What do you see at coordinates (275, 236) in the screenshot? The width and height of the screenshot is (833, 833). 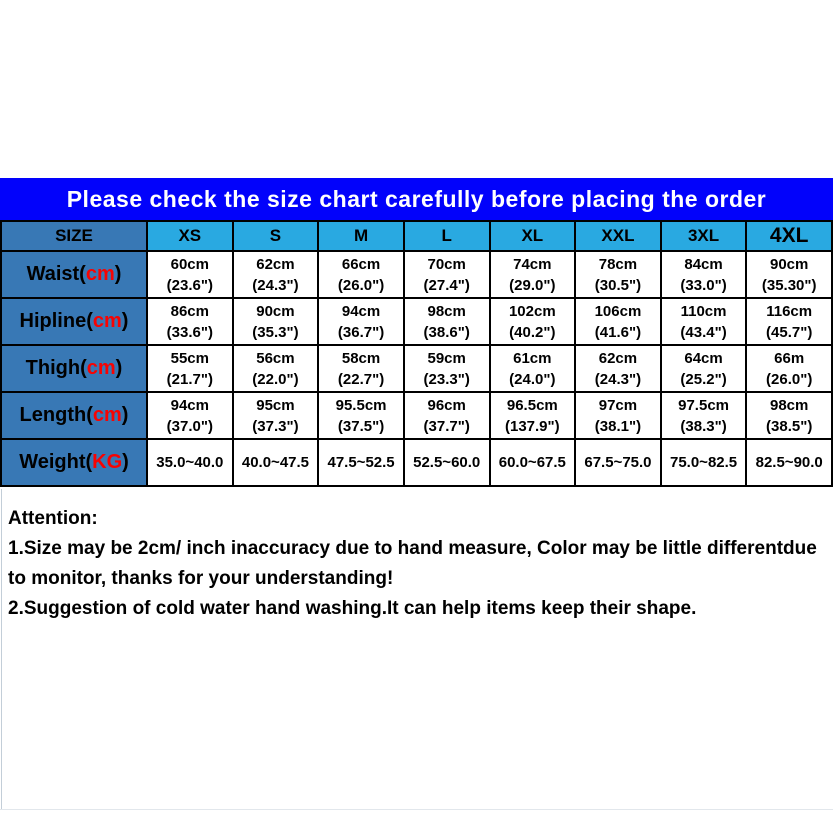 I see `column-header-s: S` at bounding box center [275, 236].